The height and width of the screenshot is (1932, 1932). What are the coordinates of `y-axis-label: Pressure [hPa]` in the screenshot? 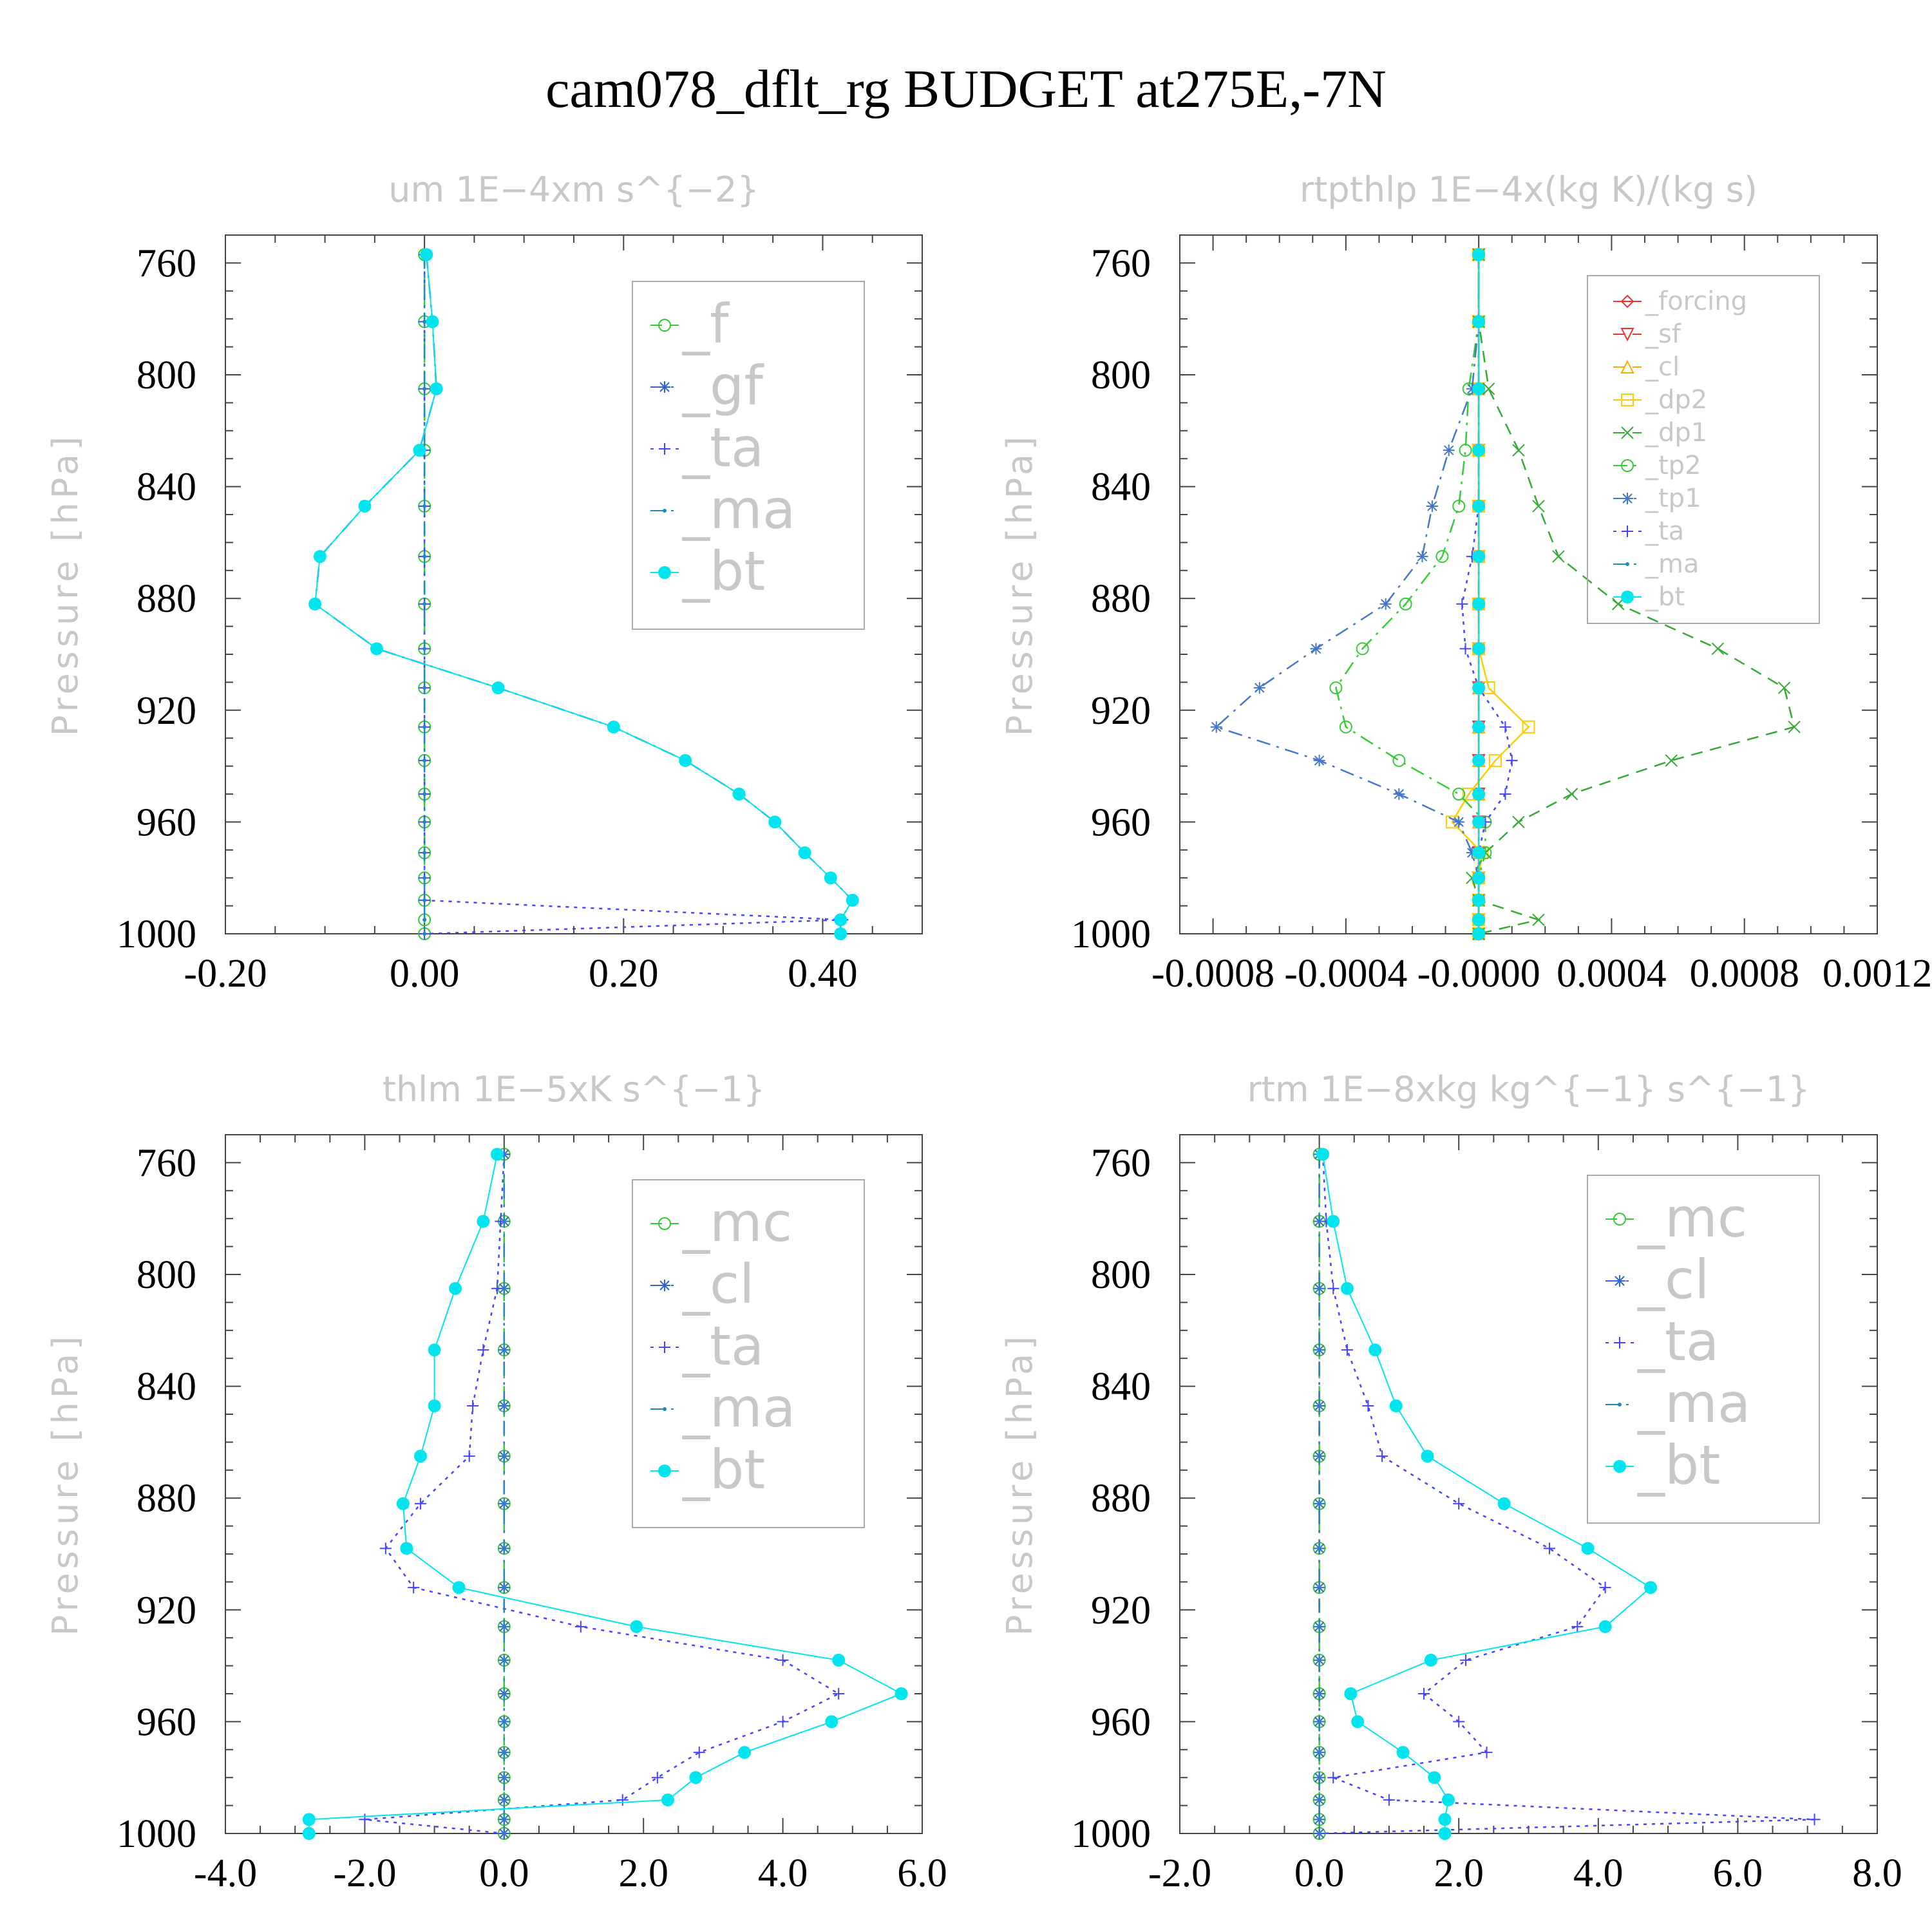 It's located at (65, 585).